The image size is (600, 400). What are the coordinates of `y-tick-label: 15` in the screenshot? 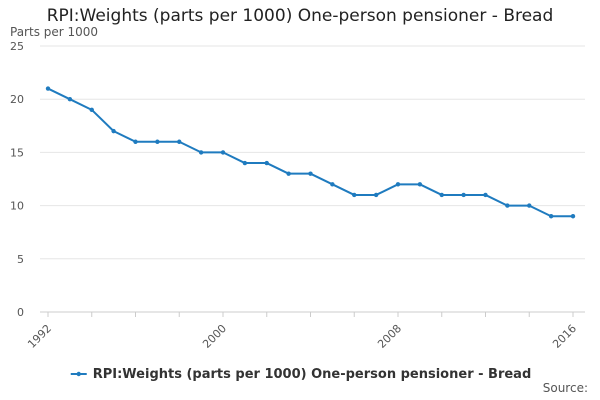 It's located at (17, 152).